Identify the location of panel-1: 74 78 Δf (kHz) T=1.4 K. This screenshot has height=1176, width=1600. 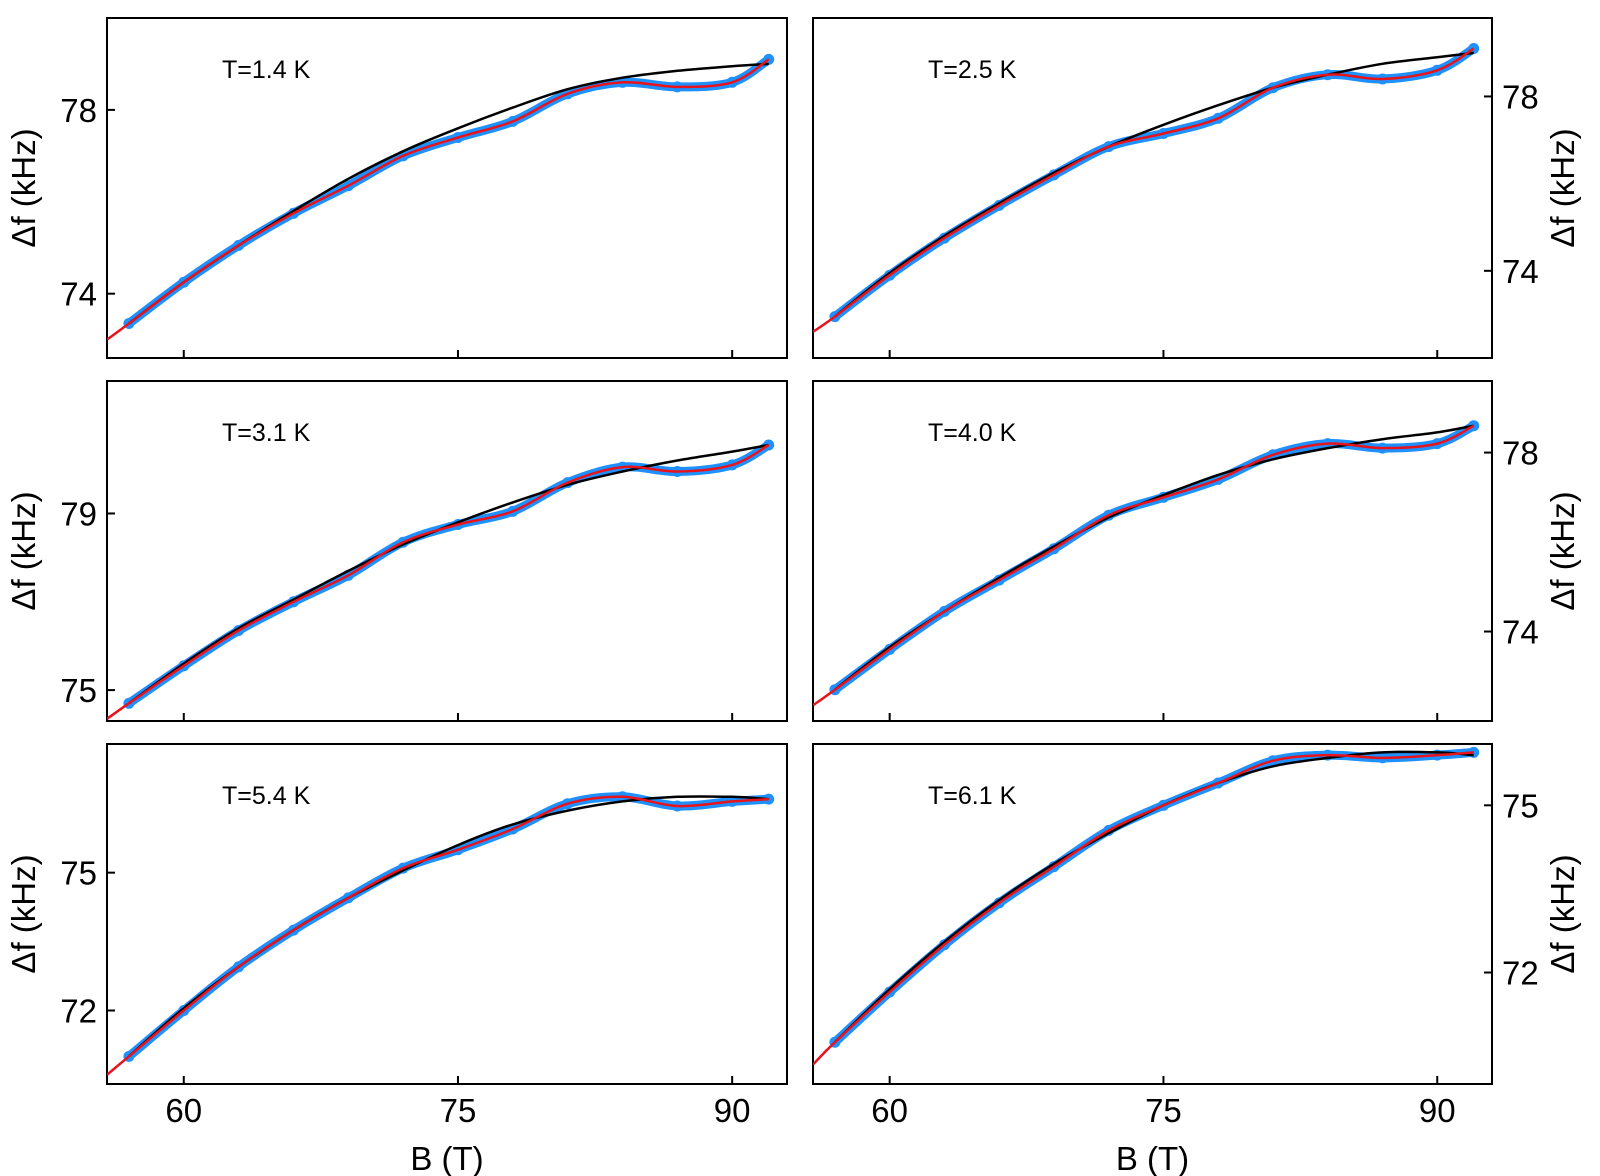
(396, 188).